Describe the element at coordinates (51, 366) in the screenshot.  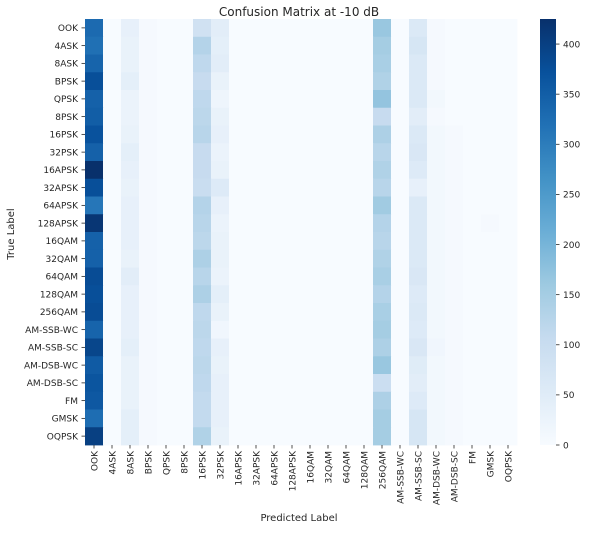
I see `y-tick-label: AM-DSB-WC` at that location.